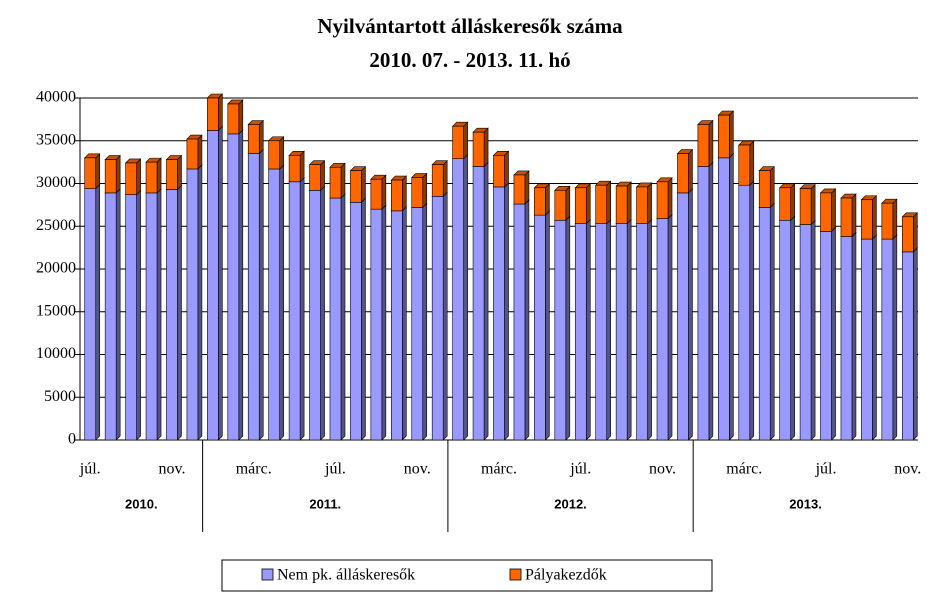  What do you see at coordinates (744, 469) in the screenshot?
I see `x-tick-label: márc.` at bounding box center [744, 469].